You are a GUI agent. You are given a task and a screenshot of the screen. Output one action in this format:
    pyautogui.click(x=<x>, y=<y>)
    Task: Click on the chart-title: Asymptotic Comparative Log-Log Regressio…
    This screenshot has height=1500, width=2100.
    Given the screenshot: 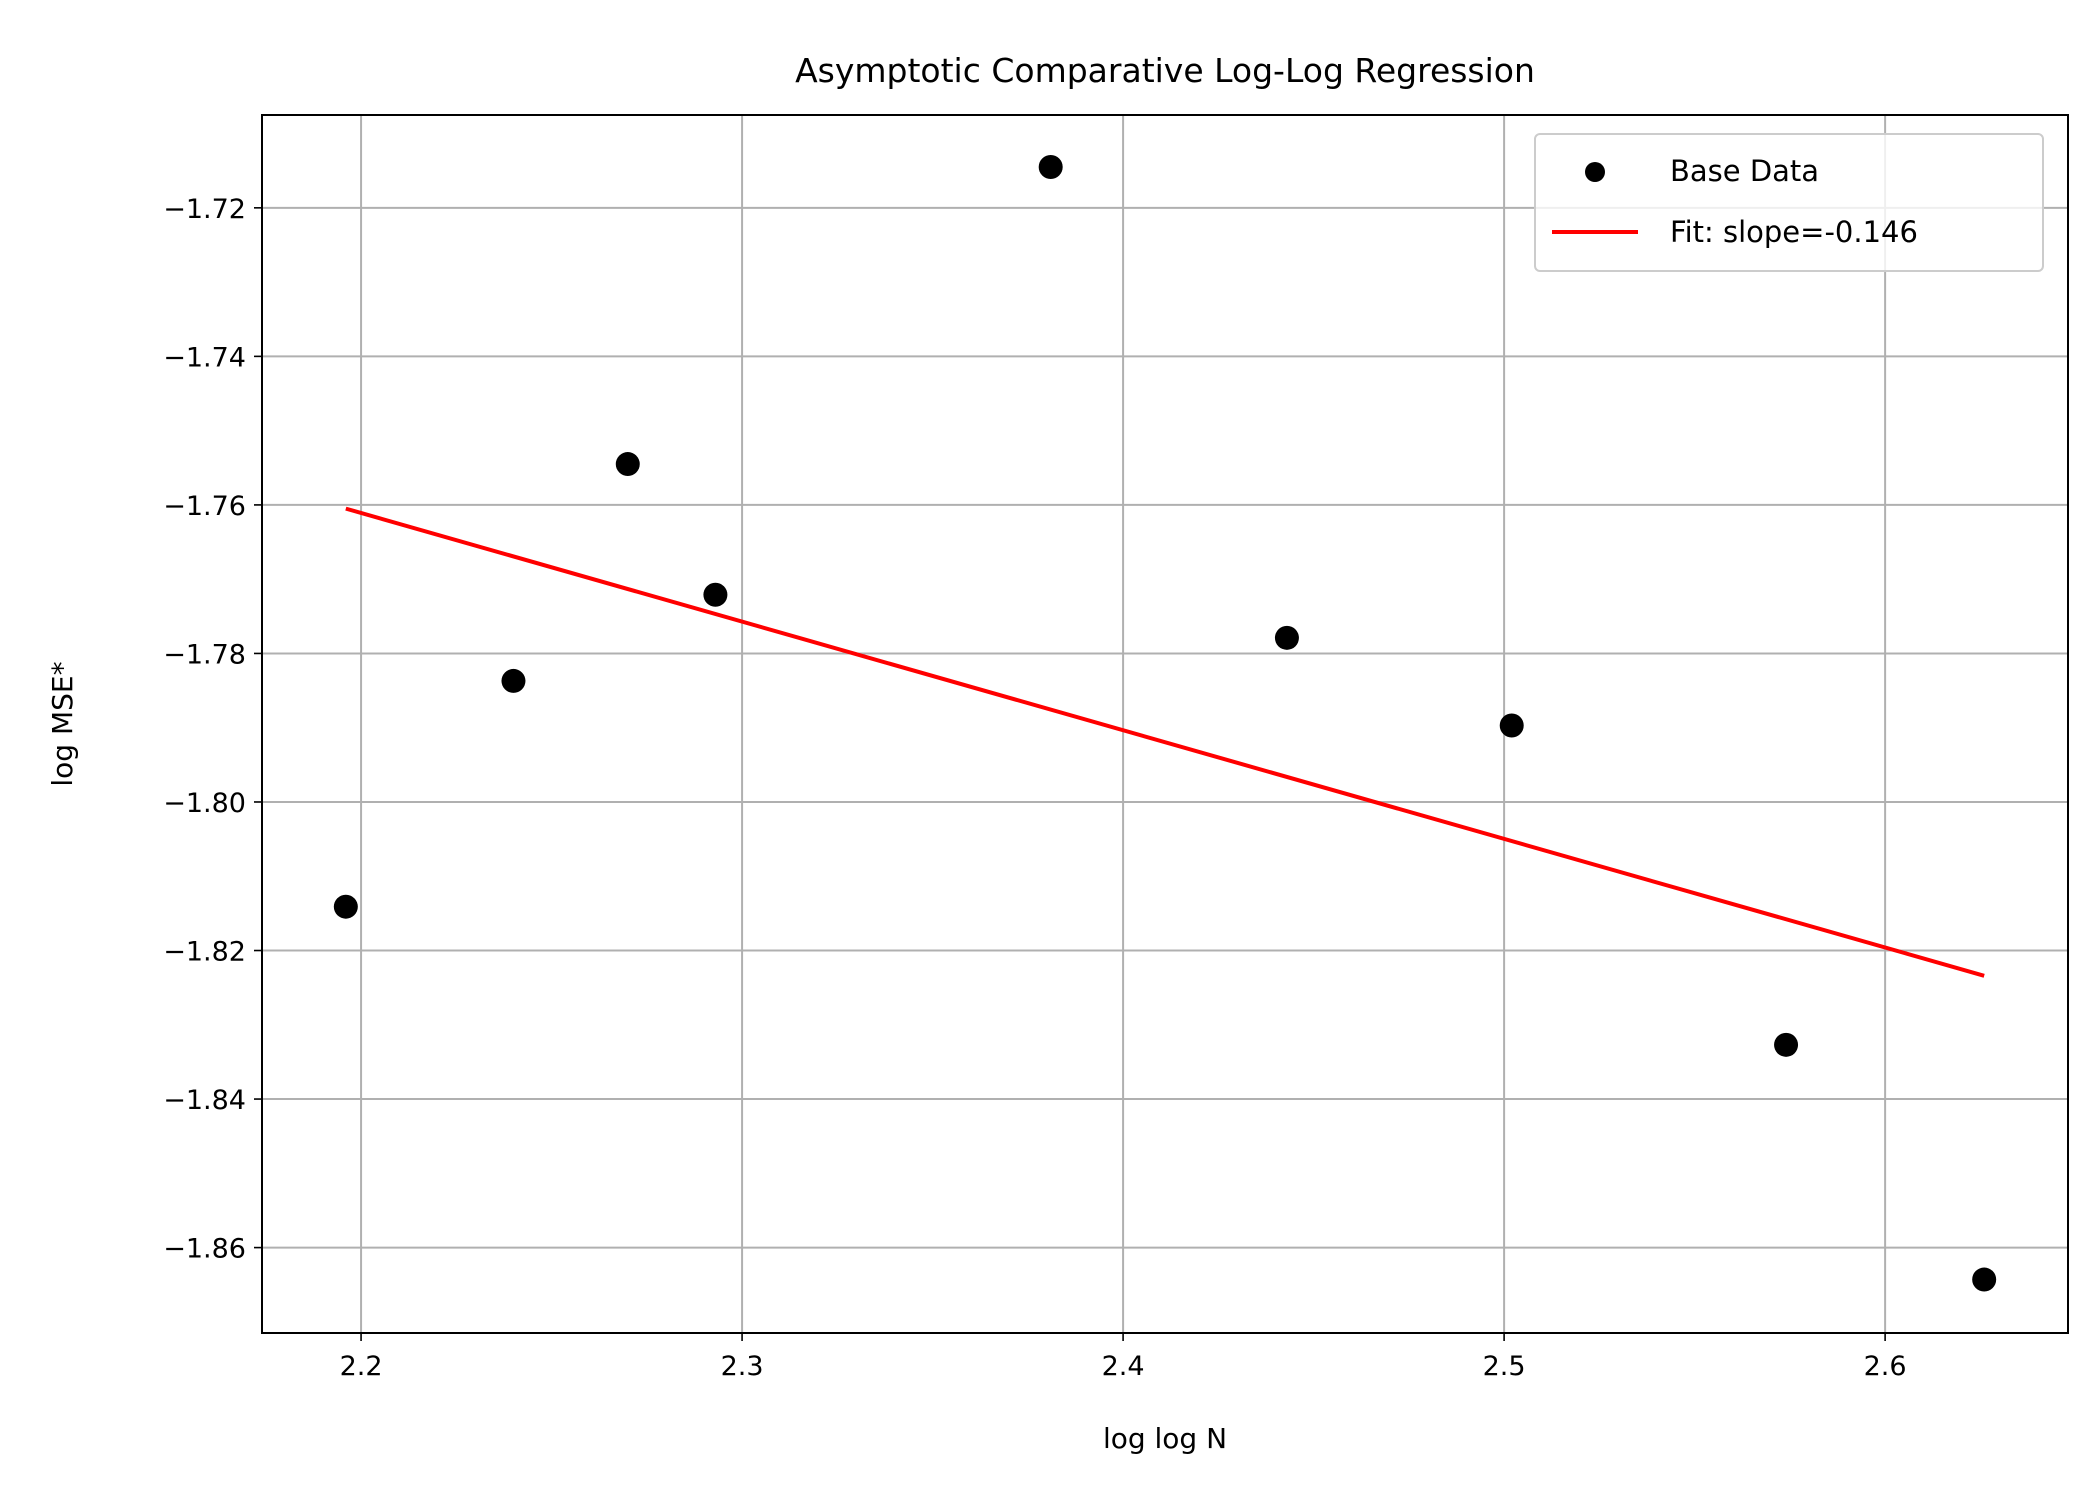 What is the action you would take?
    pyautogui.click(x=1165, y=70)
    